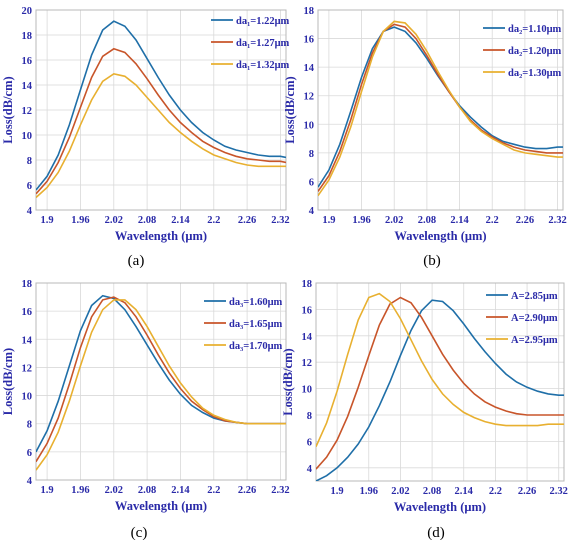  What do you see at coordinates (535, 29) in the screenshot?
I see `legend-entry: da₂=1.10μm` at bounding box center [535, 29].